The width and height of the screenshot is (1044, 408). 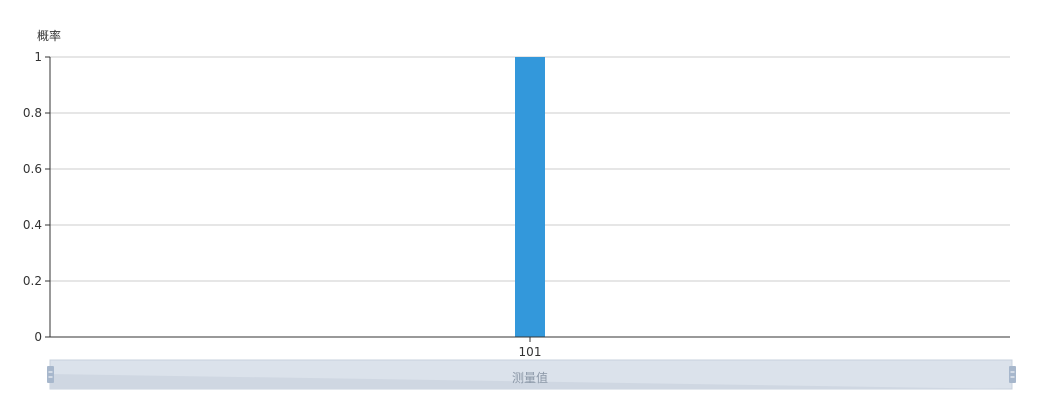 What do you see at coordinates (32, 281) in the screenshot?
I see `y-tick-label: 0.2` at bounding box center [32, 281].